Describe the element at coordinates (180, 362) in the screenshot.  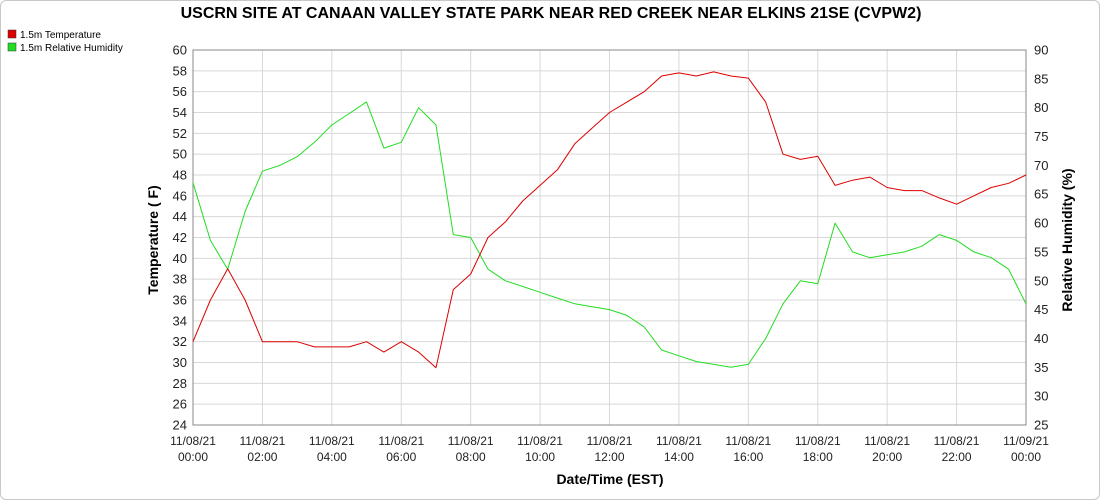
I see `y-tick-label-left: 30` at that location.